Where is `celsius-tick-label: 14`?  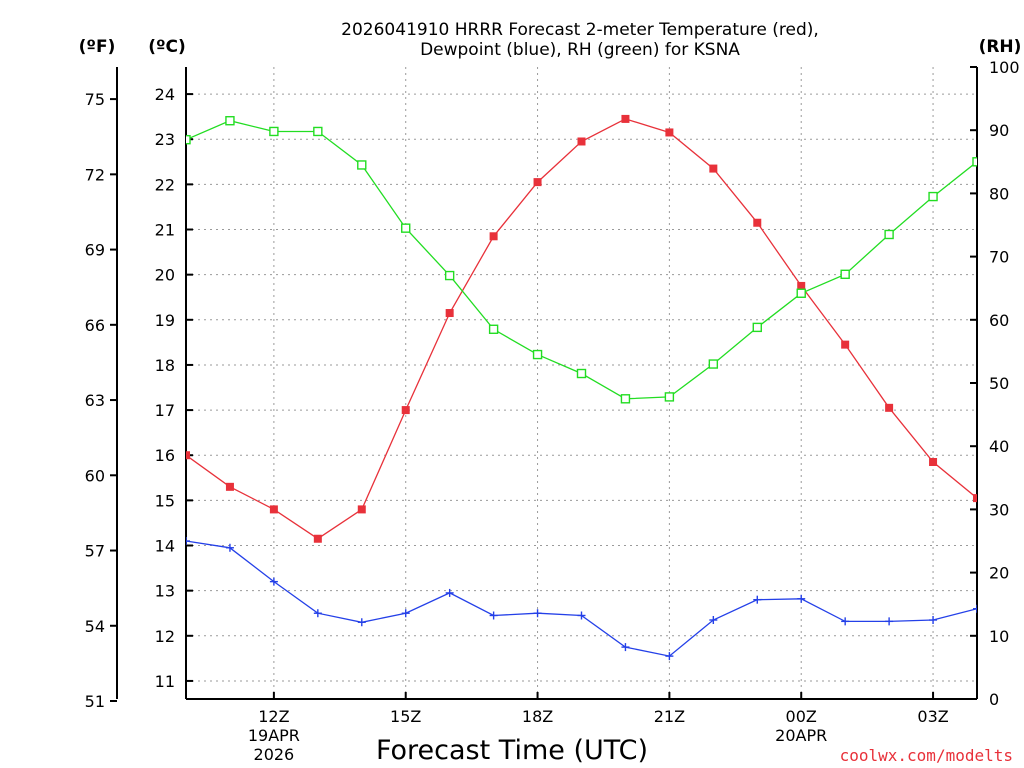 celsius-tick-label: 14 is located at coordinates (165, 546).